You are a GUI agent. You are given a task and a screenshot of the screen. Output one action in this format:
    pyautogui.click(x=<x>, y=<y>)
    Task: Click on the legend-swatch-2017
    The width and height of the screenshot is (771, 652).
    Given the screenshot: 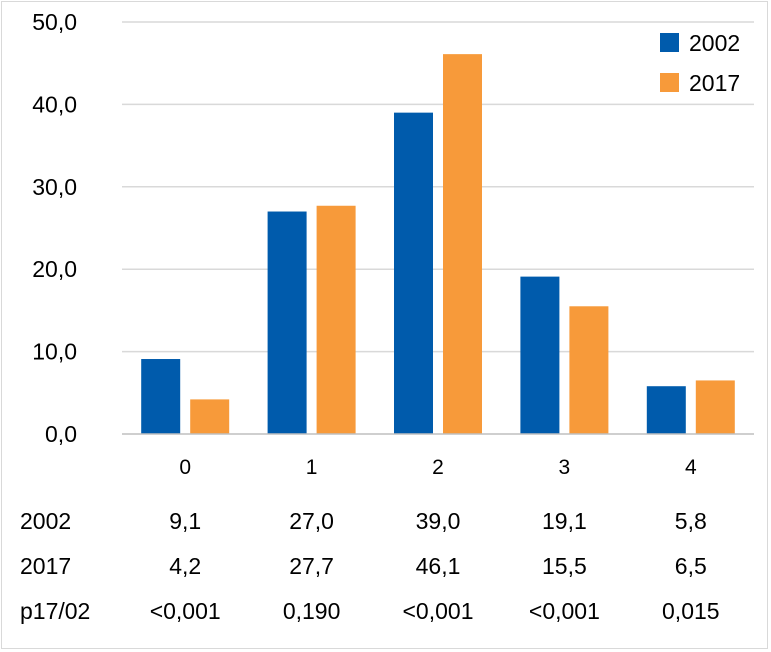 What is the action you would take?
    pyautogui.click(x=669, y=82)
    